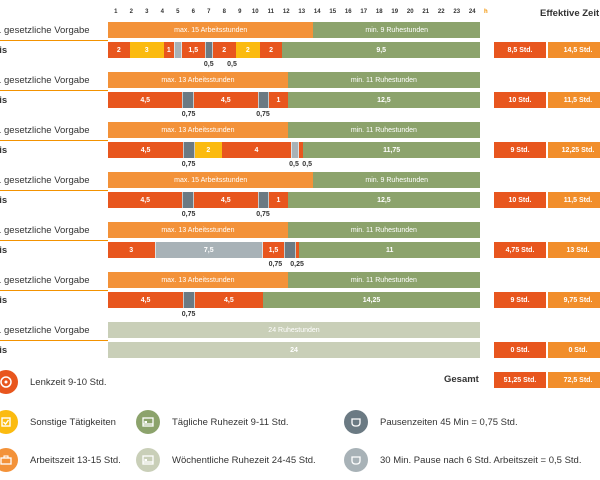 The width and height of the screenshot is (600, 480). I want to click on legend-label: Wöchentliche Ruhezeit 24-45 Std., so click(244, 460).